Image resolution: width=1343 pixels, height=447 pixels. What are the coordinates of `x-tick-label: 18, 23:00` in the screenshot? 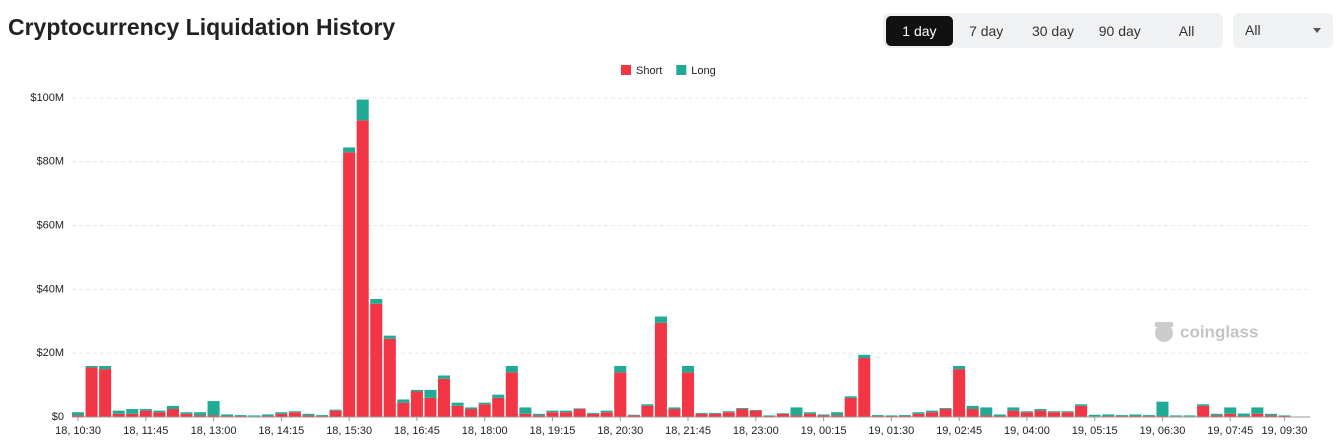 It's located at (756, 431).